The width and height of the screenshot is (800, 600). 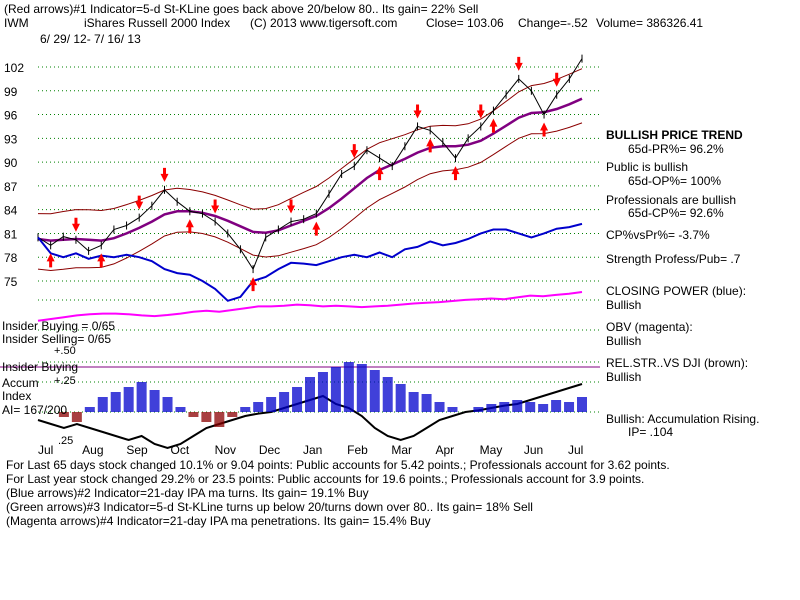 What do you see at coordinates (11, 139) in the screenshot?
I see `y-tick-label: 93` at bounding box center [11, 139].